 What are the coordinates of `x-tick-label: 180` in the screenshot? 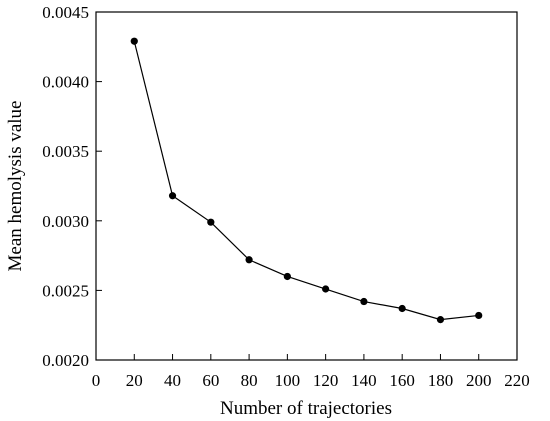 It's located at (441, 380).